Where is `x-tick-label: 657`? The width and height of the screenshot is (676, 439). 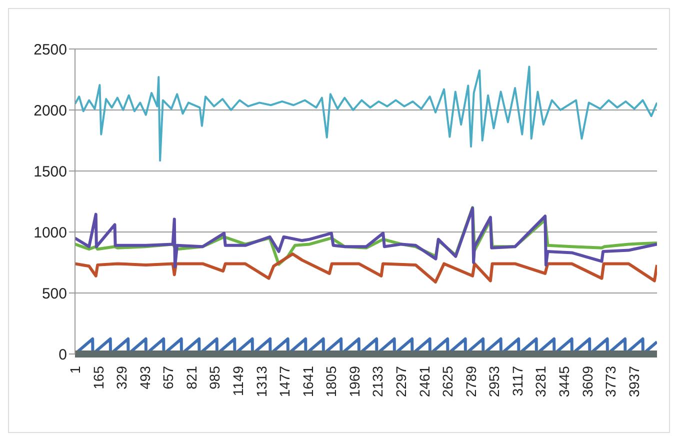
x-tick-label: 657 is located at coordinates (168, 378).